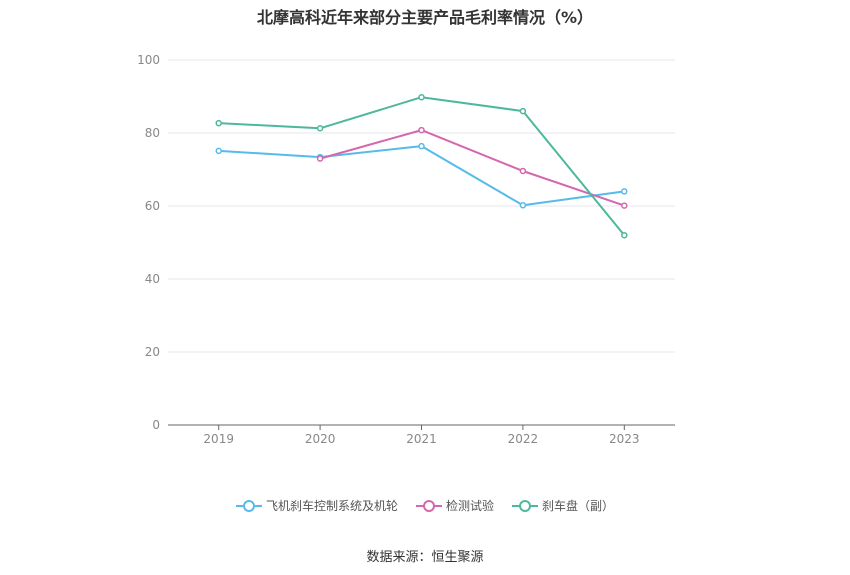 The height and width of the screenshot is (575, 850). I want to click on legend-label: 飞机刹车控制系统及机轮, so click(331, 506).